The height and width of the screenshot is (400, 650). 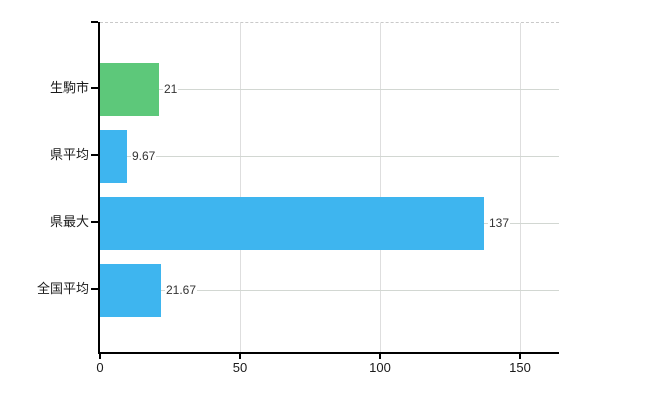 I want to click on value-label: 21, so click(x=171, y=89).